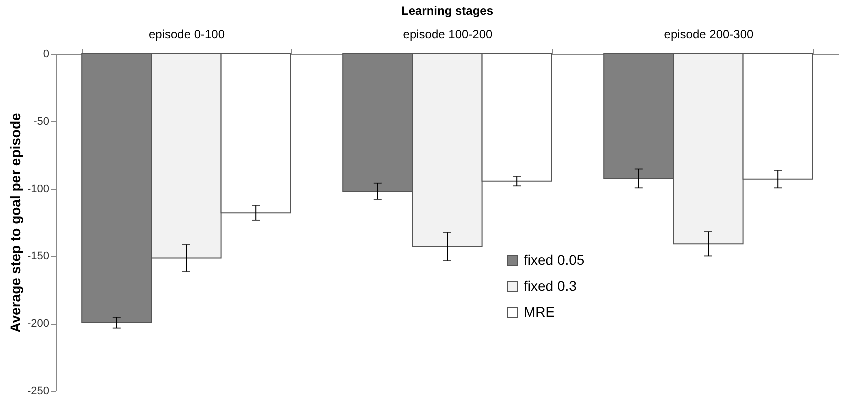 This screenshot has height=404, width=849. What do you see at coordinates (187, 35) in the screenshot?
I see `x-tick-label: episode 0-100` at bounding box center [187, 35].